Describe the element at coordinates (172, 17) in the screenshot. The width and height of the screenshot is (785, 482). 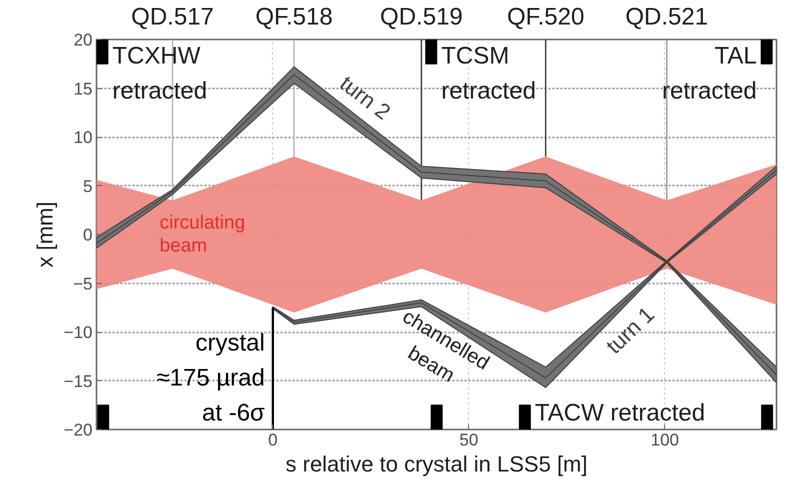
I see `ref-line-label: QD.517` at that location.